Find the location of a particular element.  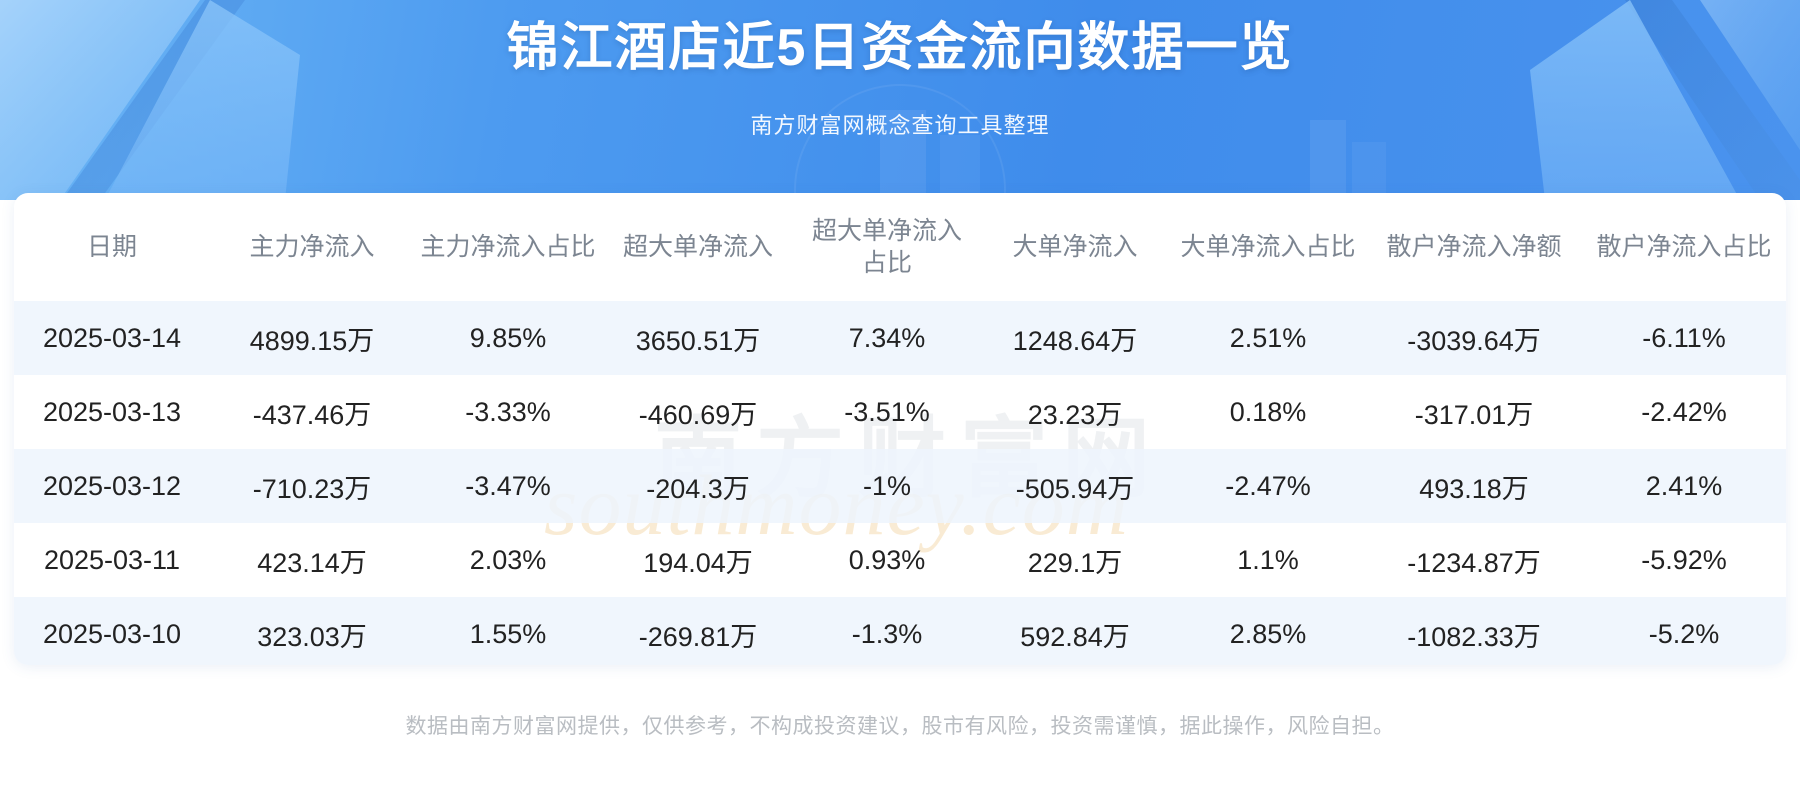

cell-super-pct: -1% is located at coordinates (886, 485).